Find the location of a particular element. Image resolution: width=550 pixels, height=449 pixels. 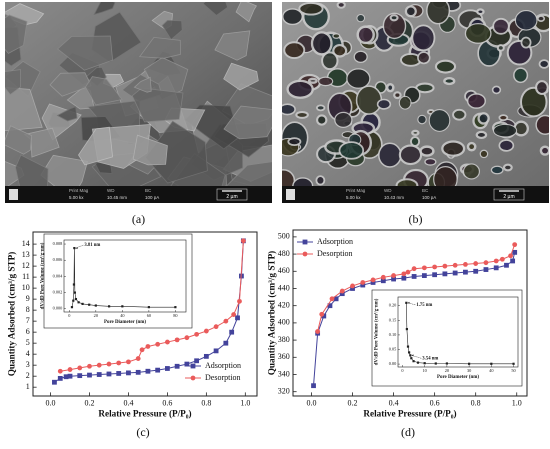

info-value: 10.43 mm is located at coordinates (394, 197).